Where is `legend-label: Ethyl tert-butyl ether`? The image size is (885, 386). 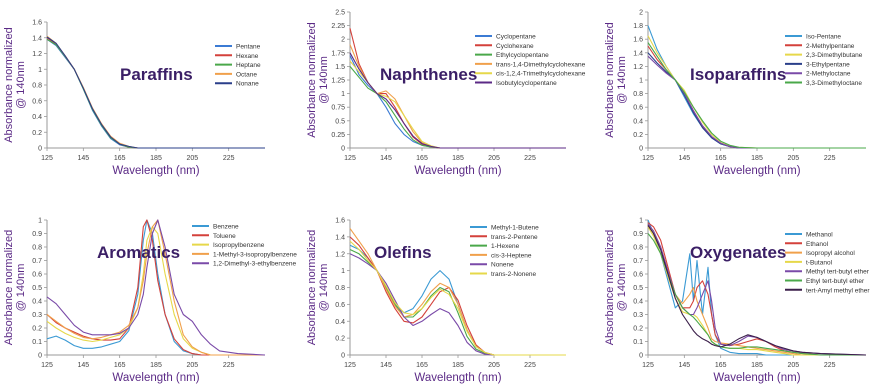 legend-label: Ethyl tert-butyl ether is located at coordinates (835, 281).